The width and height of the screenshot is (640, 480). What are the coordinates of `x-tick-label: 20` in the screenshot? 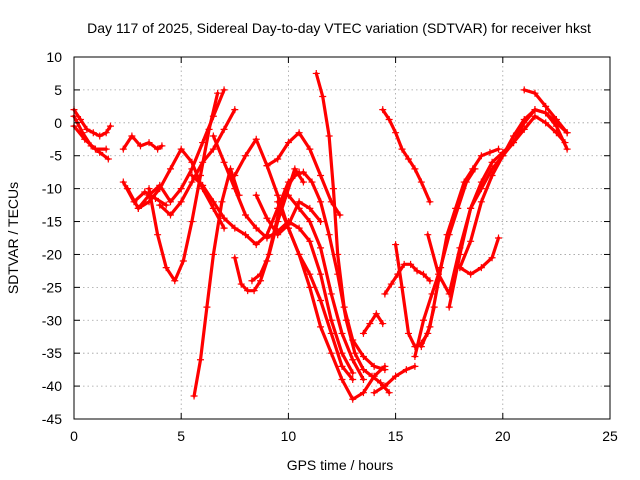 It's located at (503, 436).